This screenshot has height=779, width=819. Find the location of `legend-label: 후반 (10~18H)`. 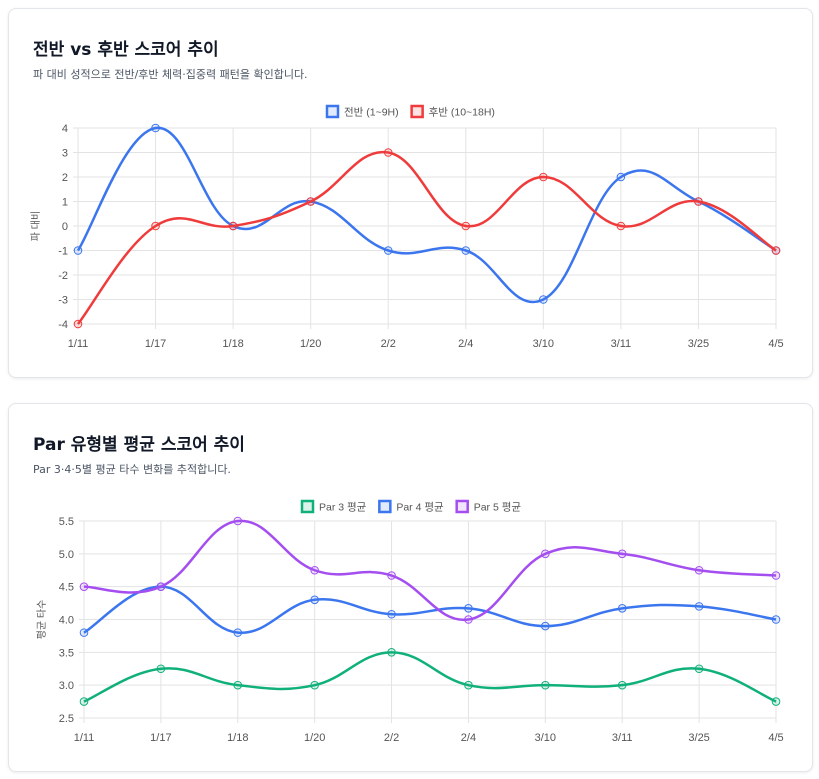

legend-label: 후반 (10~18H) is located at coordinates (462, 113).